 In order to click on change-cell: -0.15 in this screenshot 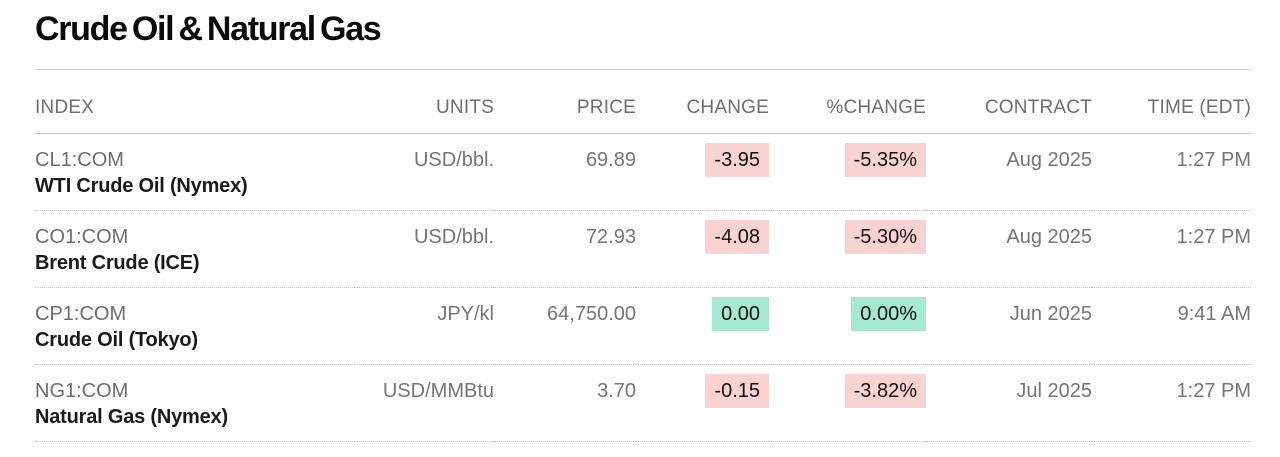, I will do `click(702, 403)`.